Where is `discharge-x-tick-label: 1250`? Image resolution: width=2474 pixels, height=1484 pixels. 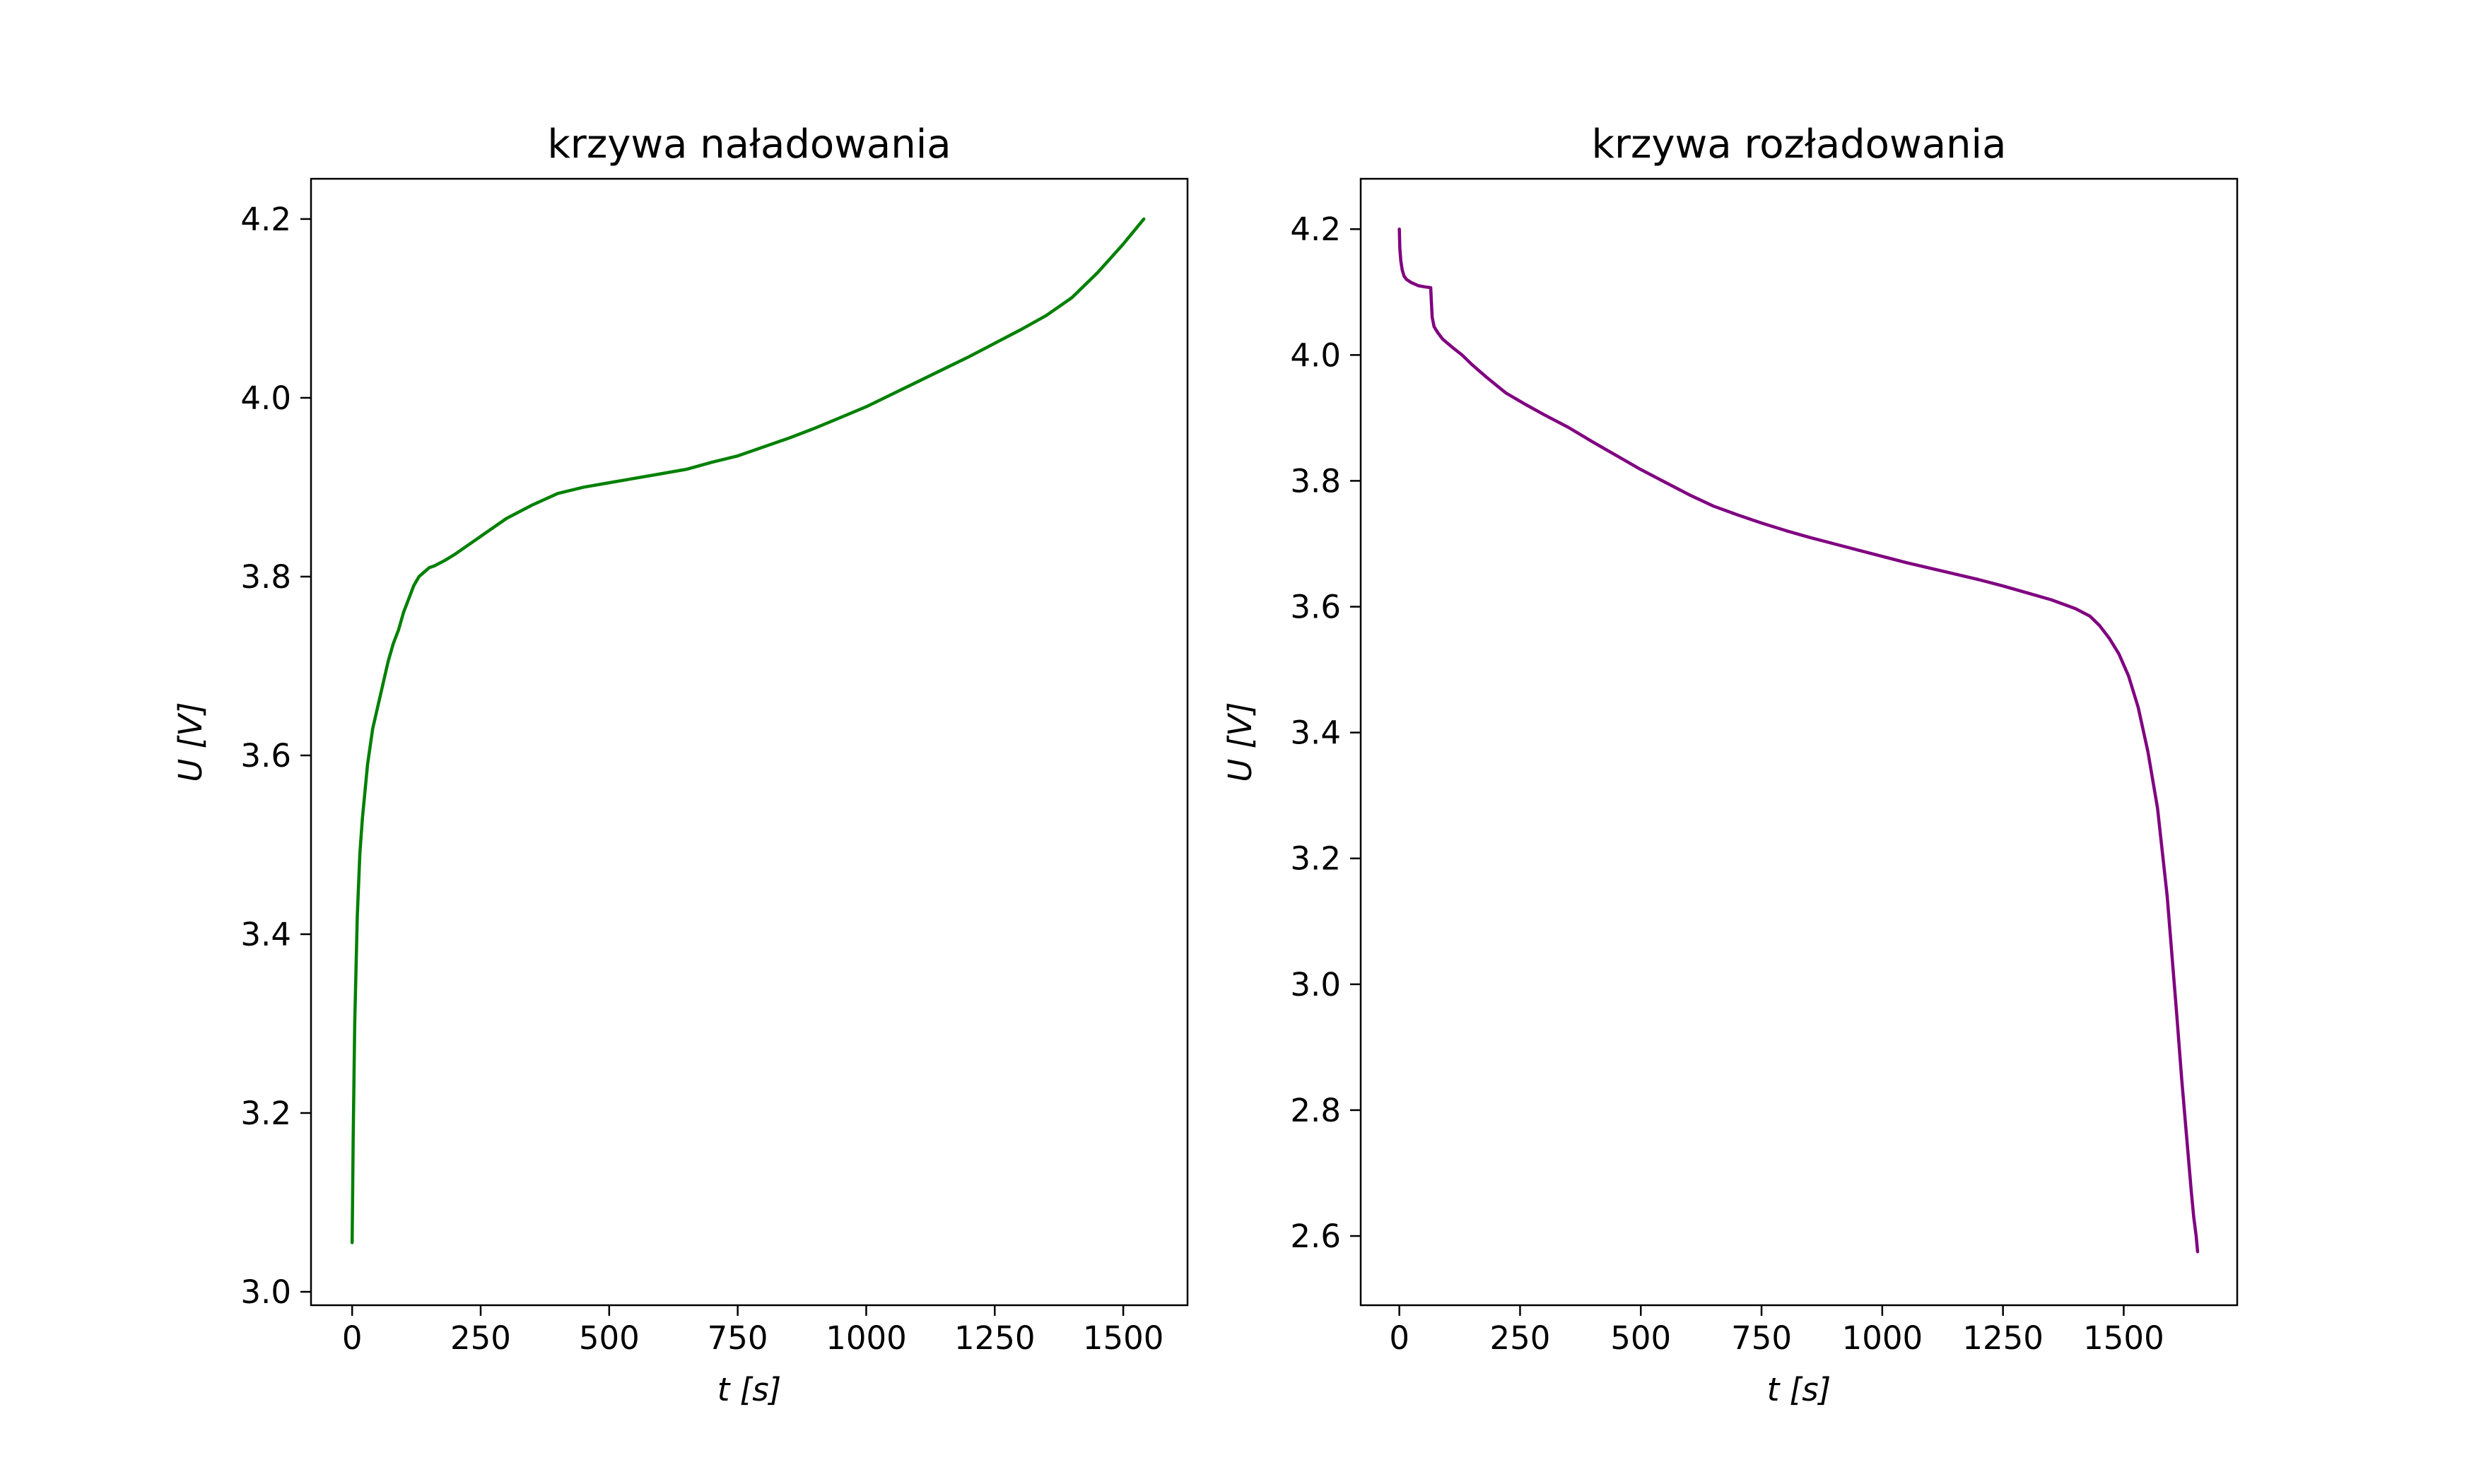
discharge-x-tick-label: 1250 is located at coordinates (2003, 1338).